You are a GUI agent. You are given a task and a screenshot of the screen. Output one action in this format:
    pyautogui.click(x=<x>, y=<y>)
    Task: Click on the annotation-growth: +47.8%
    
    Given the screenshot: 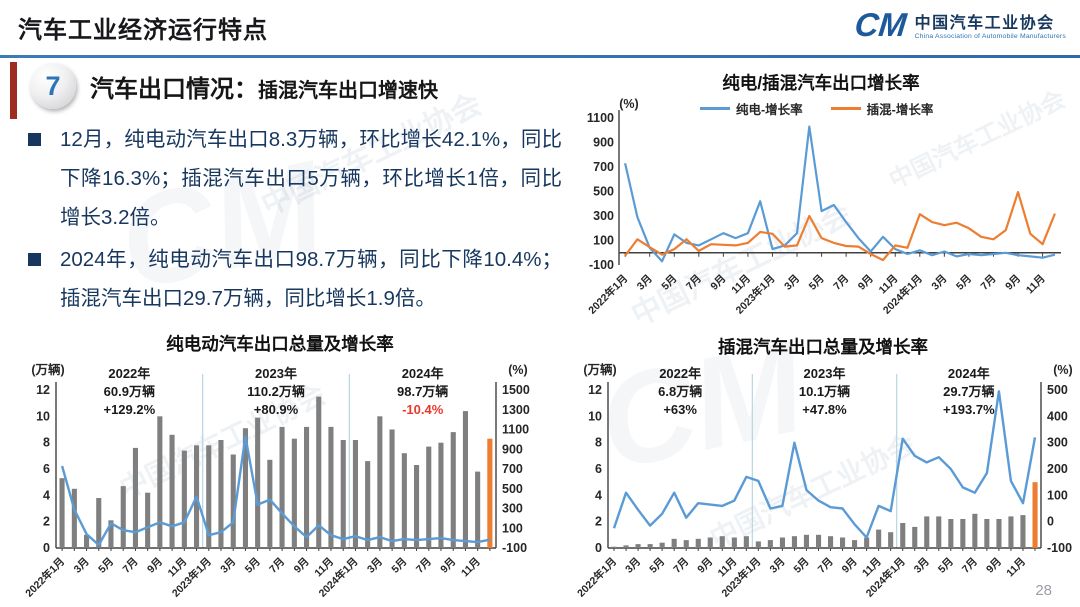 What is the action you would take?
    pyautogui.click(x=824, y=409)
    